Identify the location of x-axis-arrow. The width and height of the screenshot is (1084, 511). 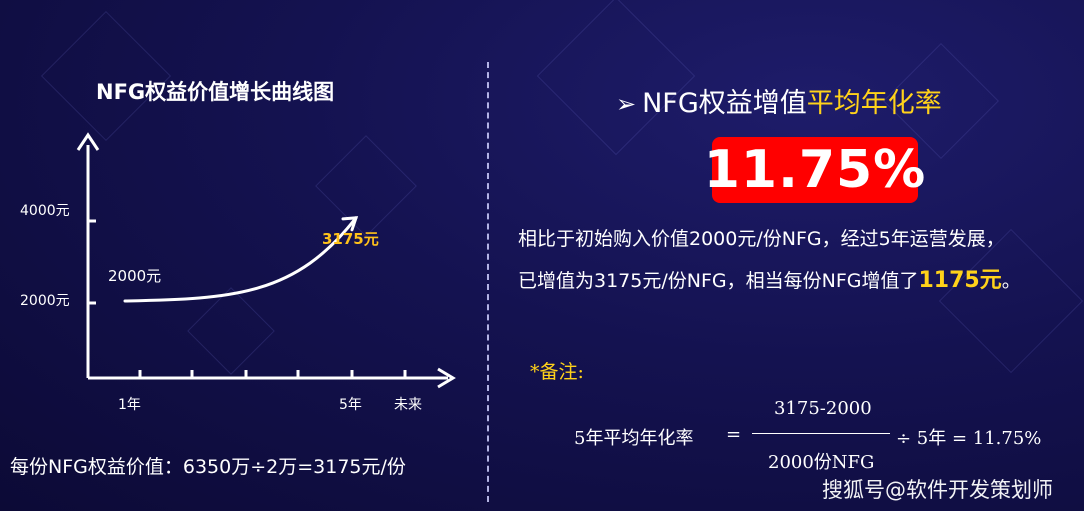
(446, 378).